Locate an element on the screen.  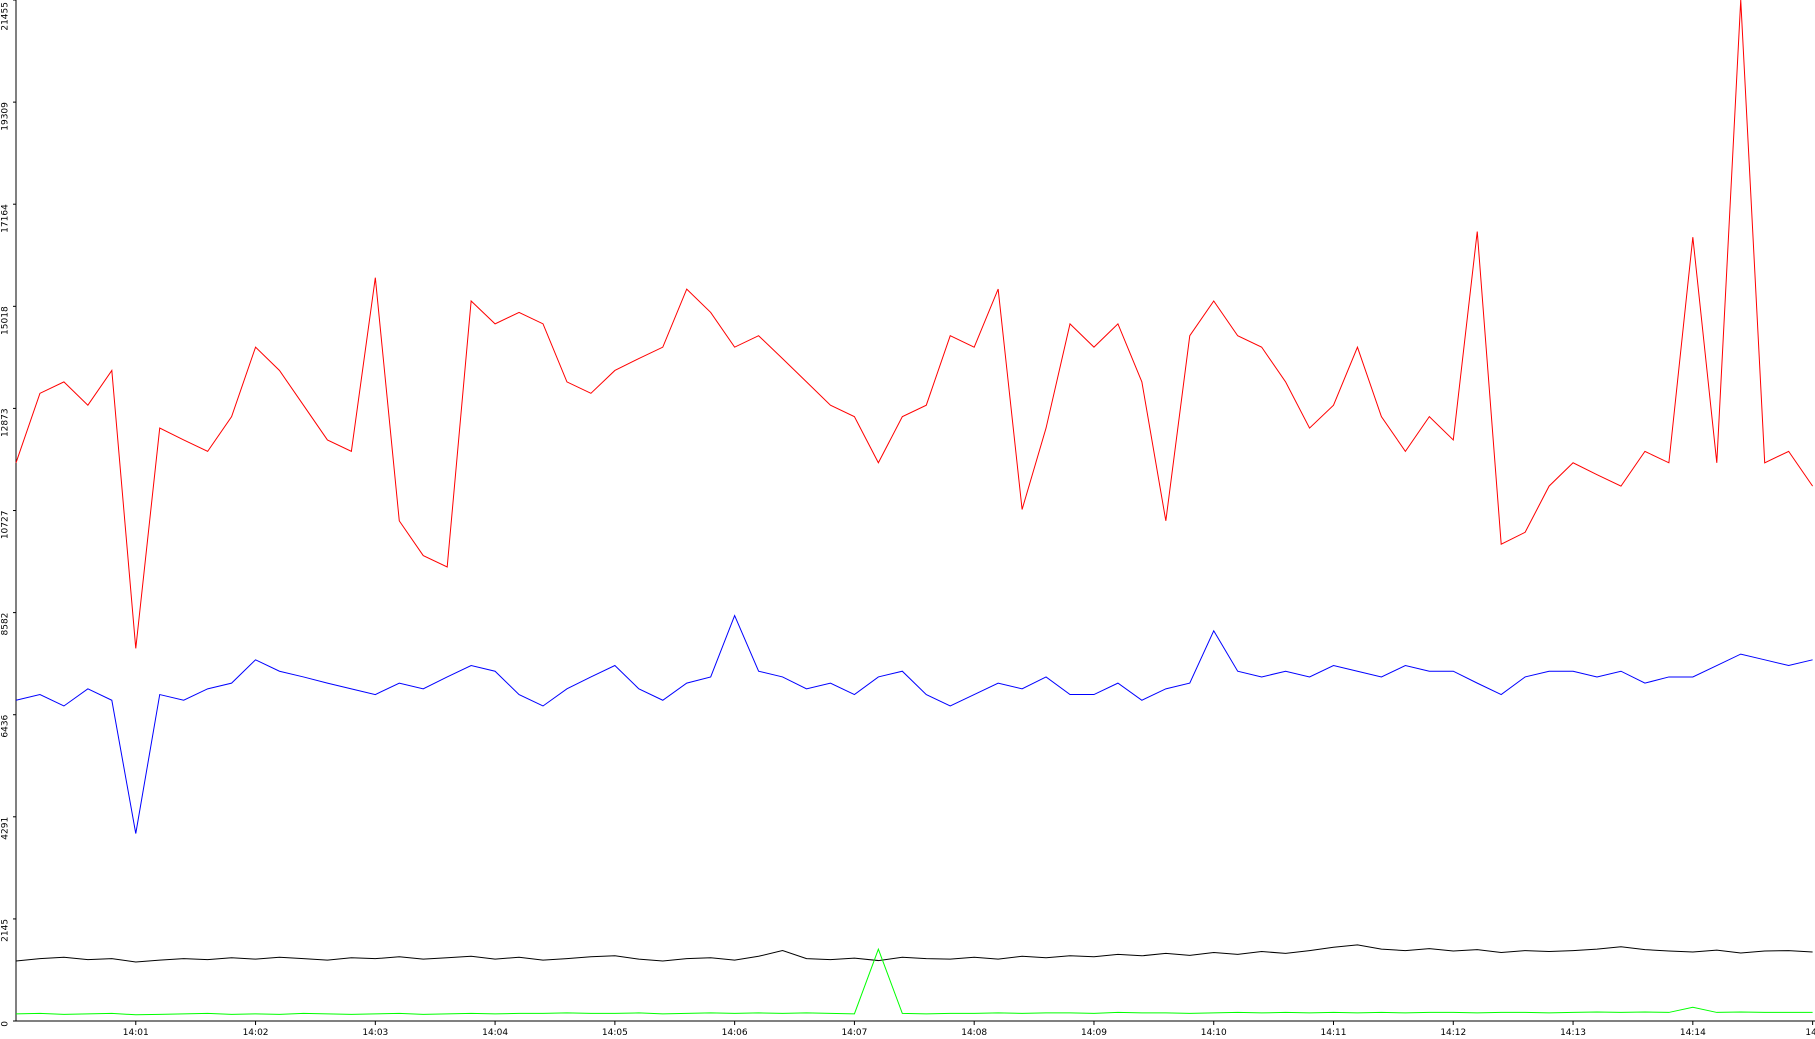
x-tick-label: 14: is located at coordinates (1810, 1033).